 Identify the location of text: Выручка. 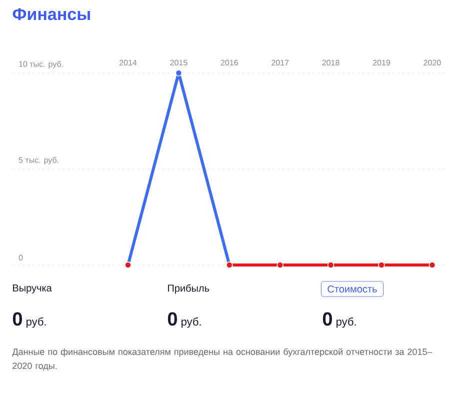
(32, 289).